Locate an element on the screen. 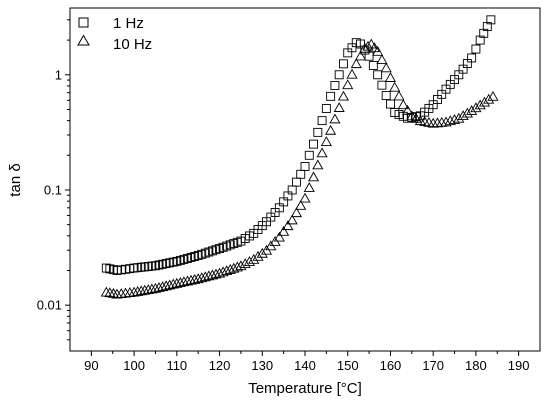 The image size is (550, 408). legend-marker-1hz is located at coordinates (83, 22).